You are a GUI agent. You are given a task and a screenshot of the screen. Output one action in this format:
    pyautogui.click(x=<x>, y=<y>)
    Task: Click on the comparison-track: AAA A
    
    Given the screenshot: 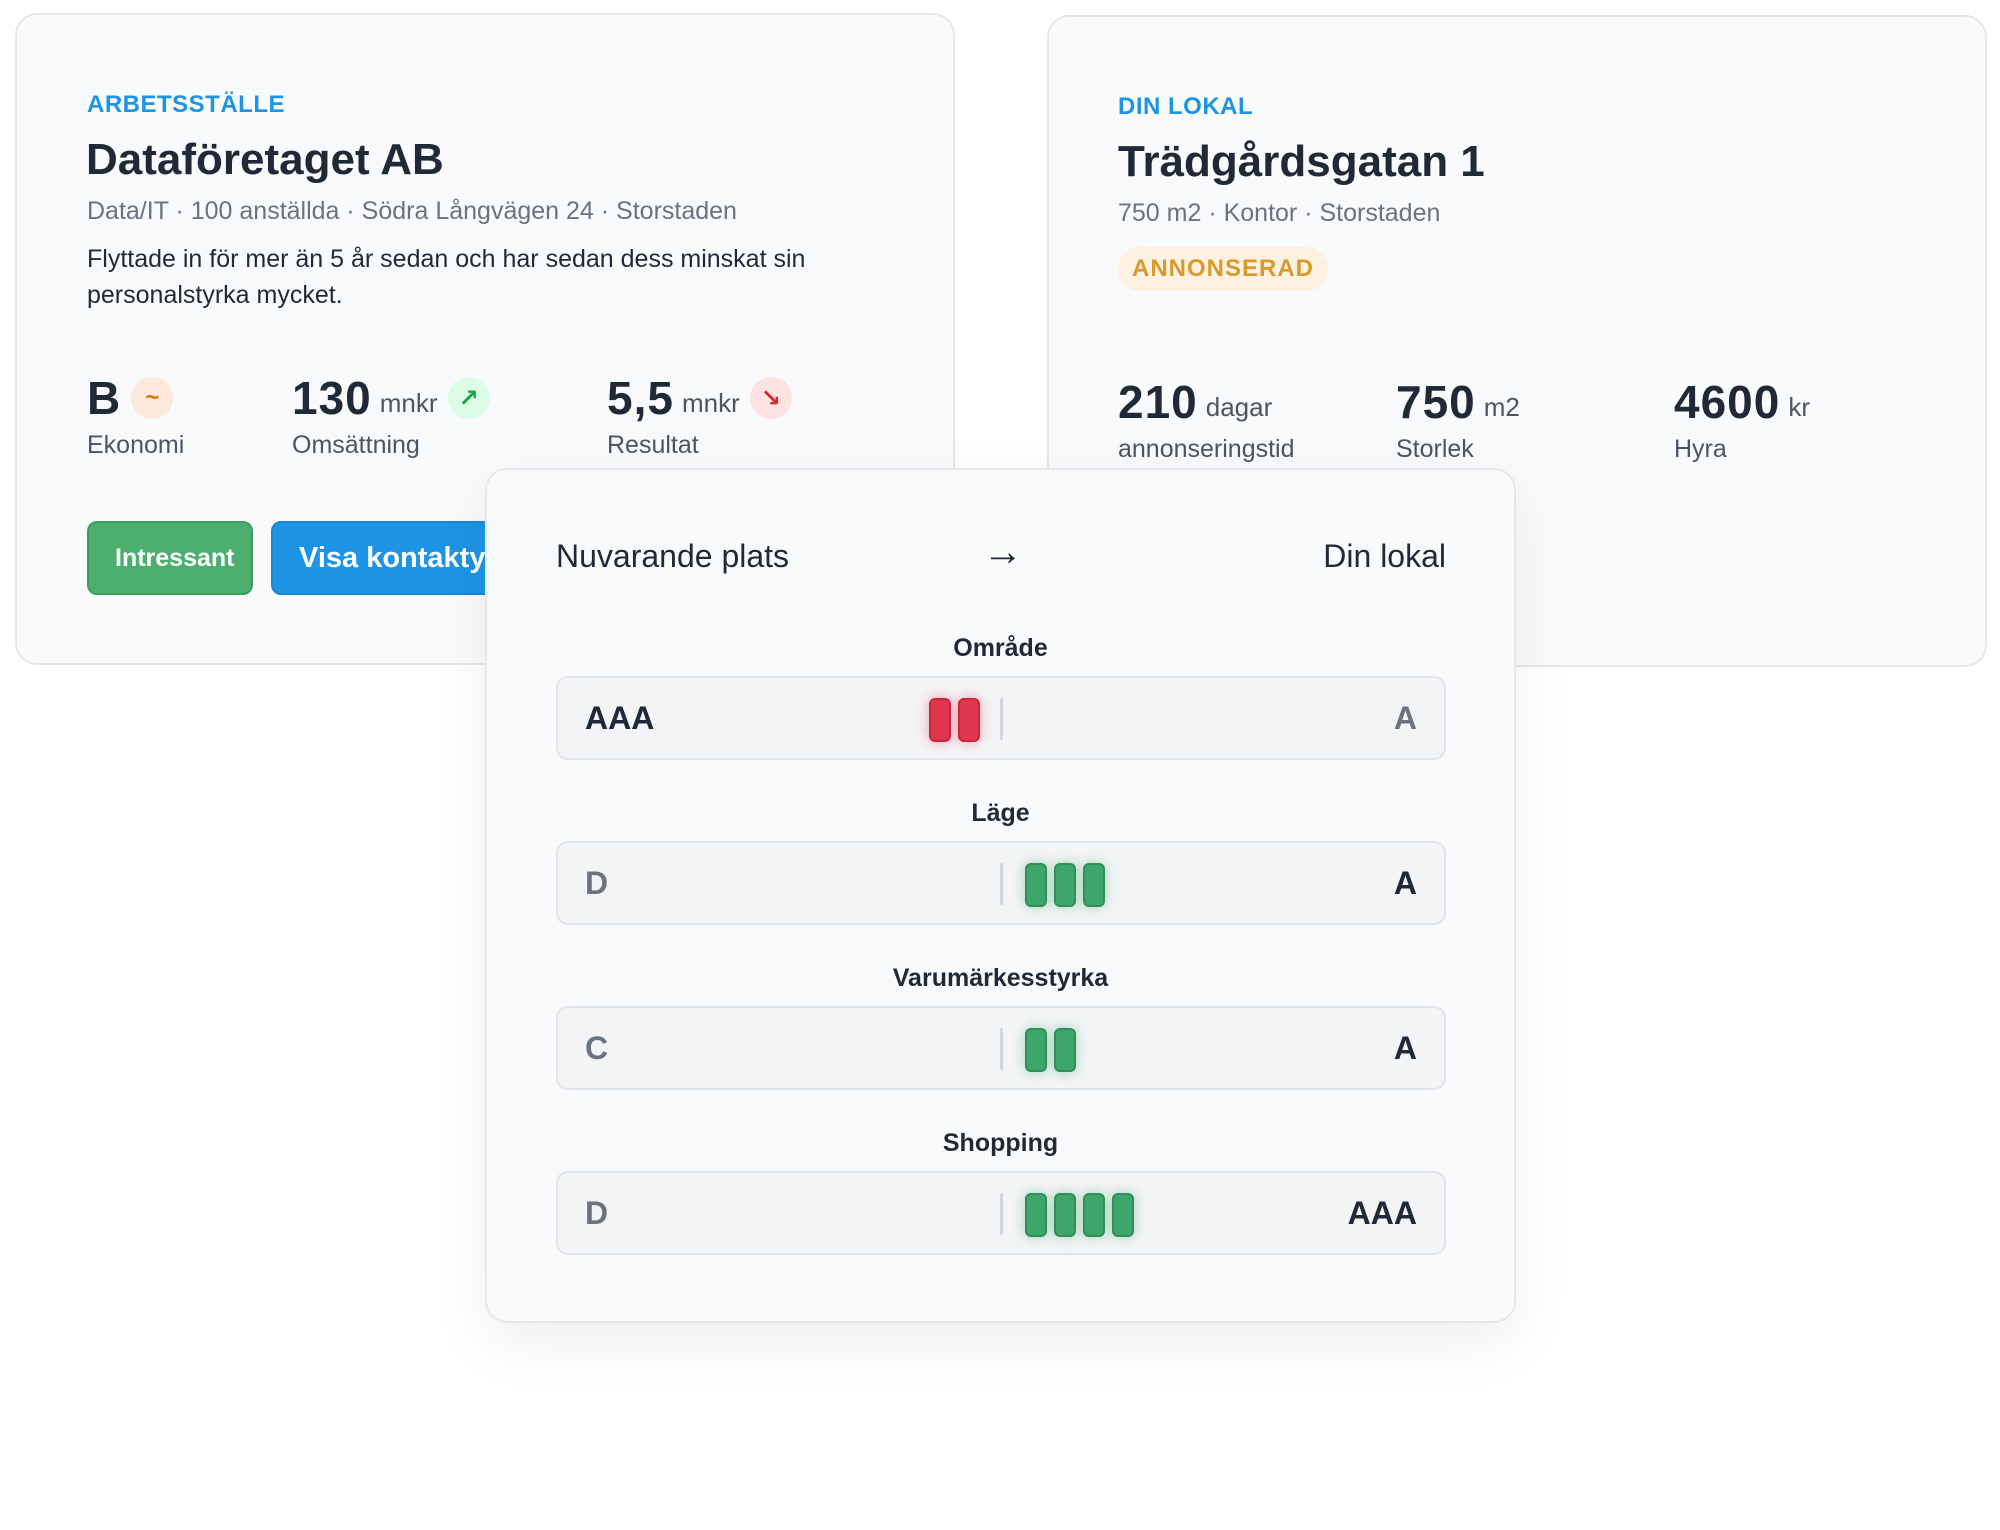 What is the action you would take?
    pyautogui.click(x=1001, y=718)
    